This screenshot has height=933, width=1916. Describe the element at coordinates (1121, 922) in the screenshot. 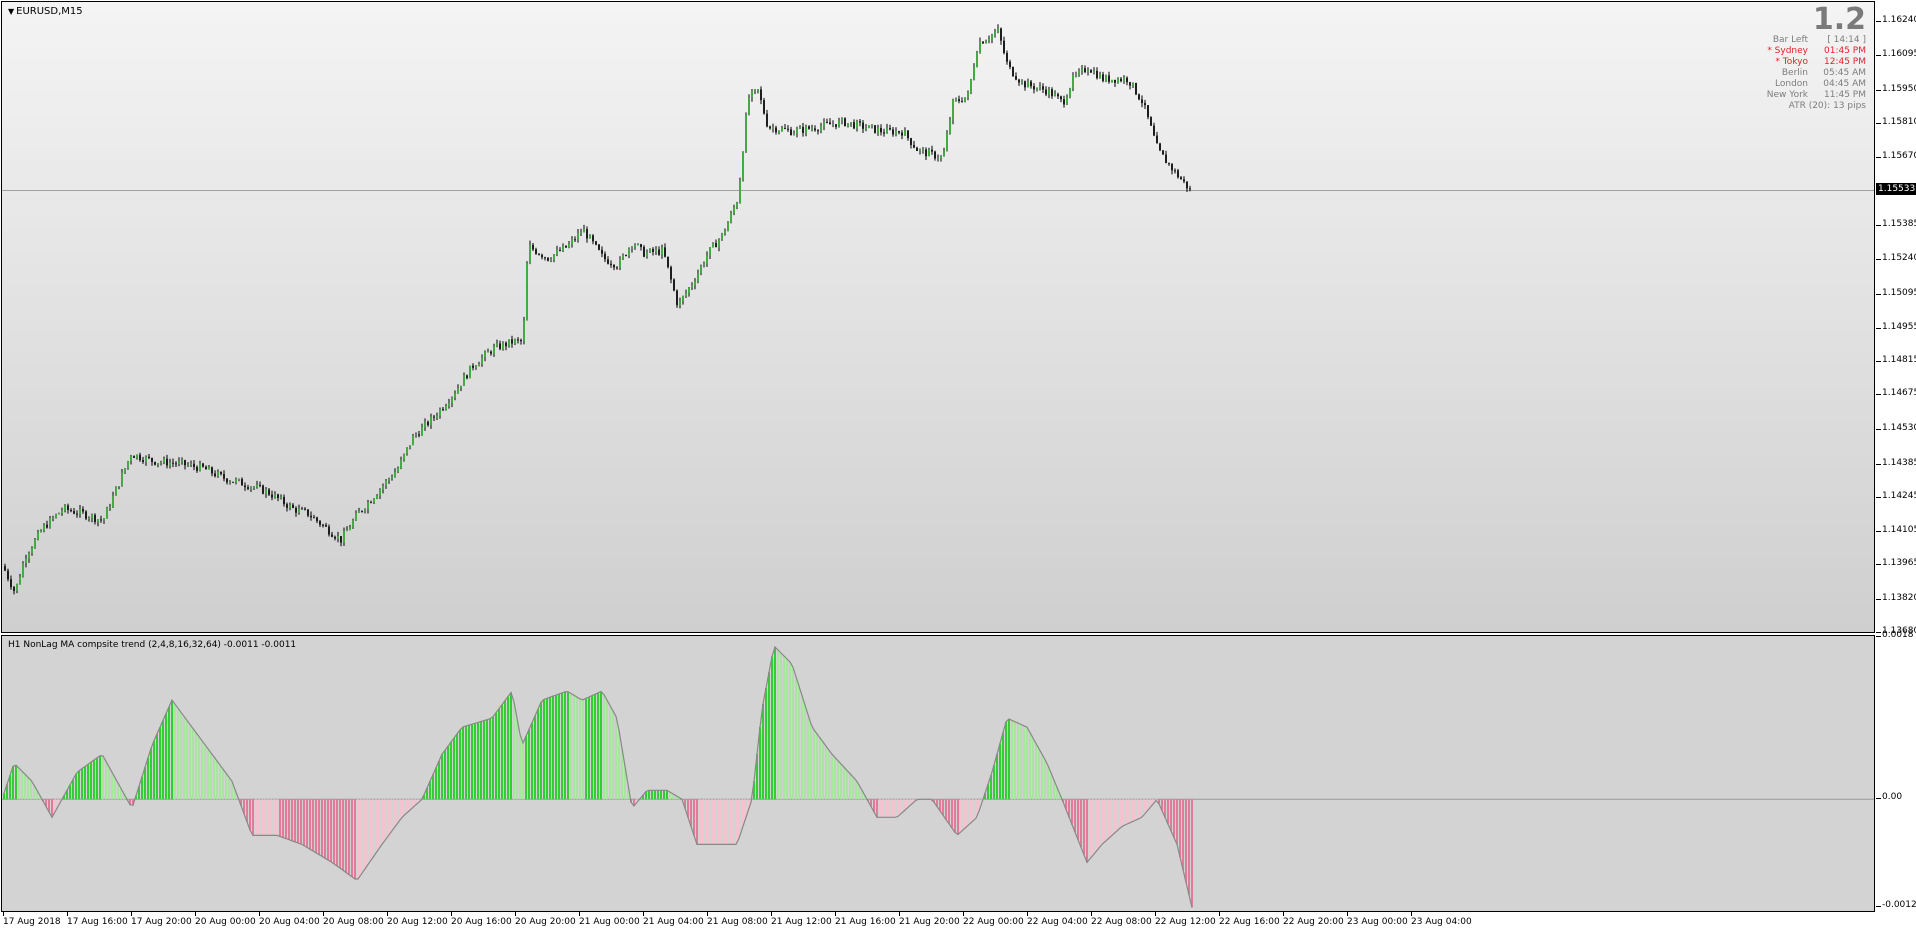

I see `time-label: 22 Aug 08:00` at that location.